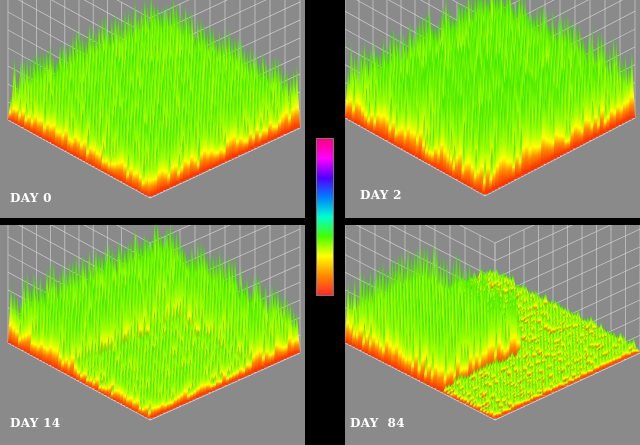 The image size is (640, 445). I want to click on panel-label-day-0: DAY 0, so click(31, 198).